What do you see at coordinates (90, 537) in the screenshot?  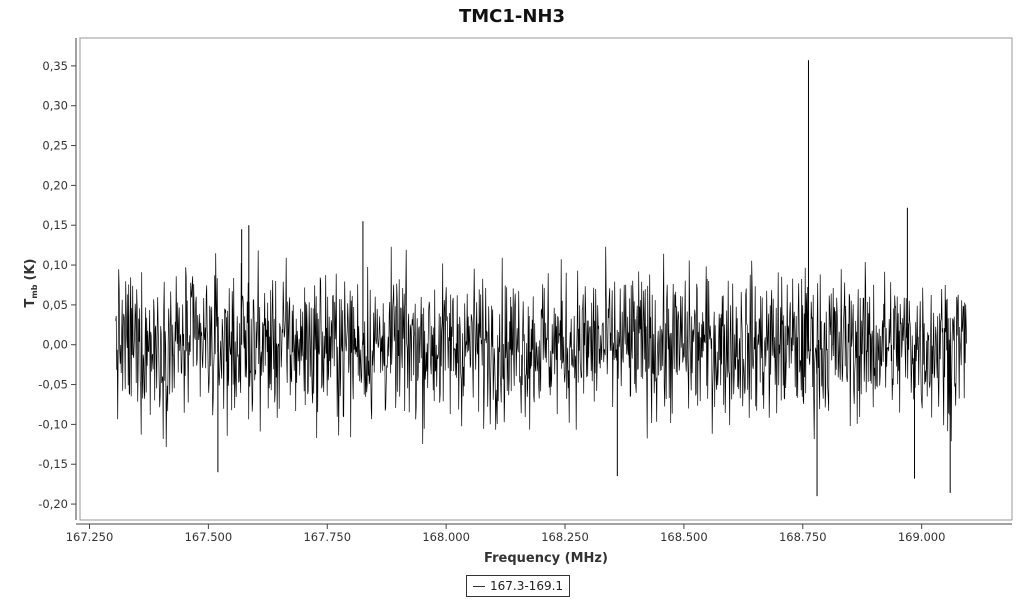 I see `x-tick-label: 167.250` at bounding box center [90, 537].